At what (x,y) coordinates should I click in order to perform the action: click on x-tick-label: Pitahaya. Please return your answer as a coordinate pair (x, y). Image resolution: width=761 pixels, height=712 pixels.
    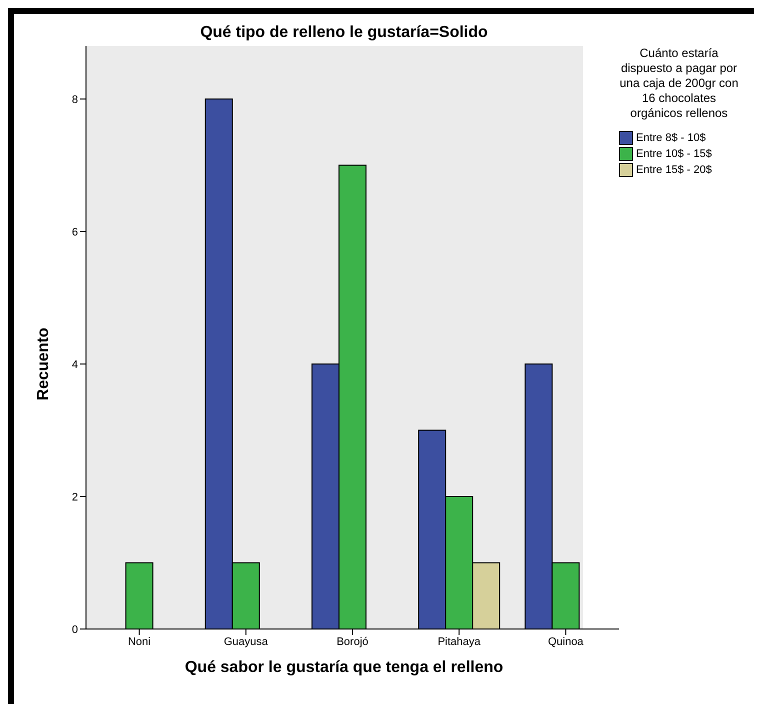
    Looking at the image, I should click on (460, 642).